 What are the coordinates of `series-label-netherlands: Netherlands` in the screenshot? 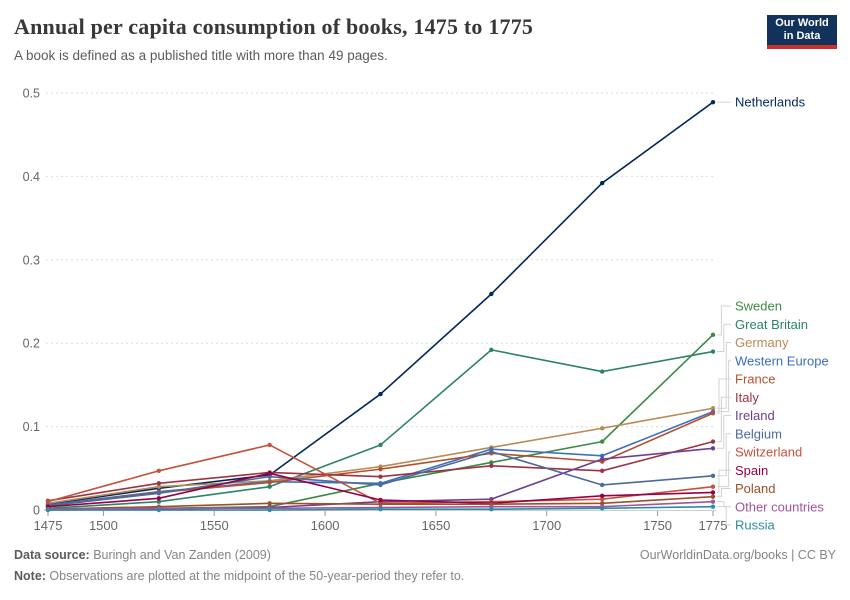 It's located at (770, 102).